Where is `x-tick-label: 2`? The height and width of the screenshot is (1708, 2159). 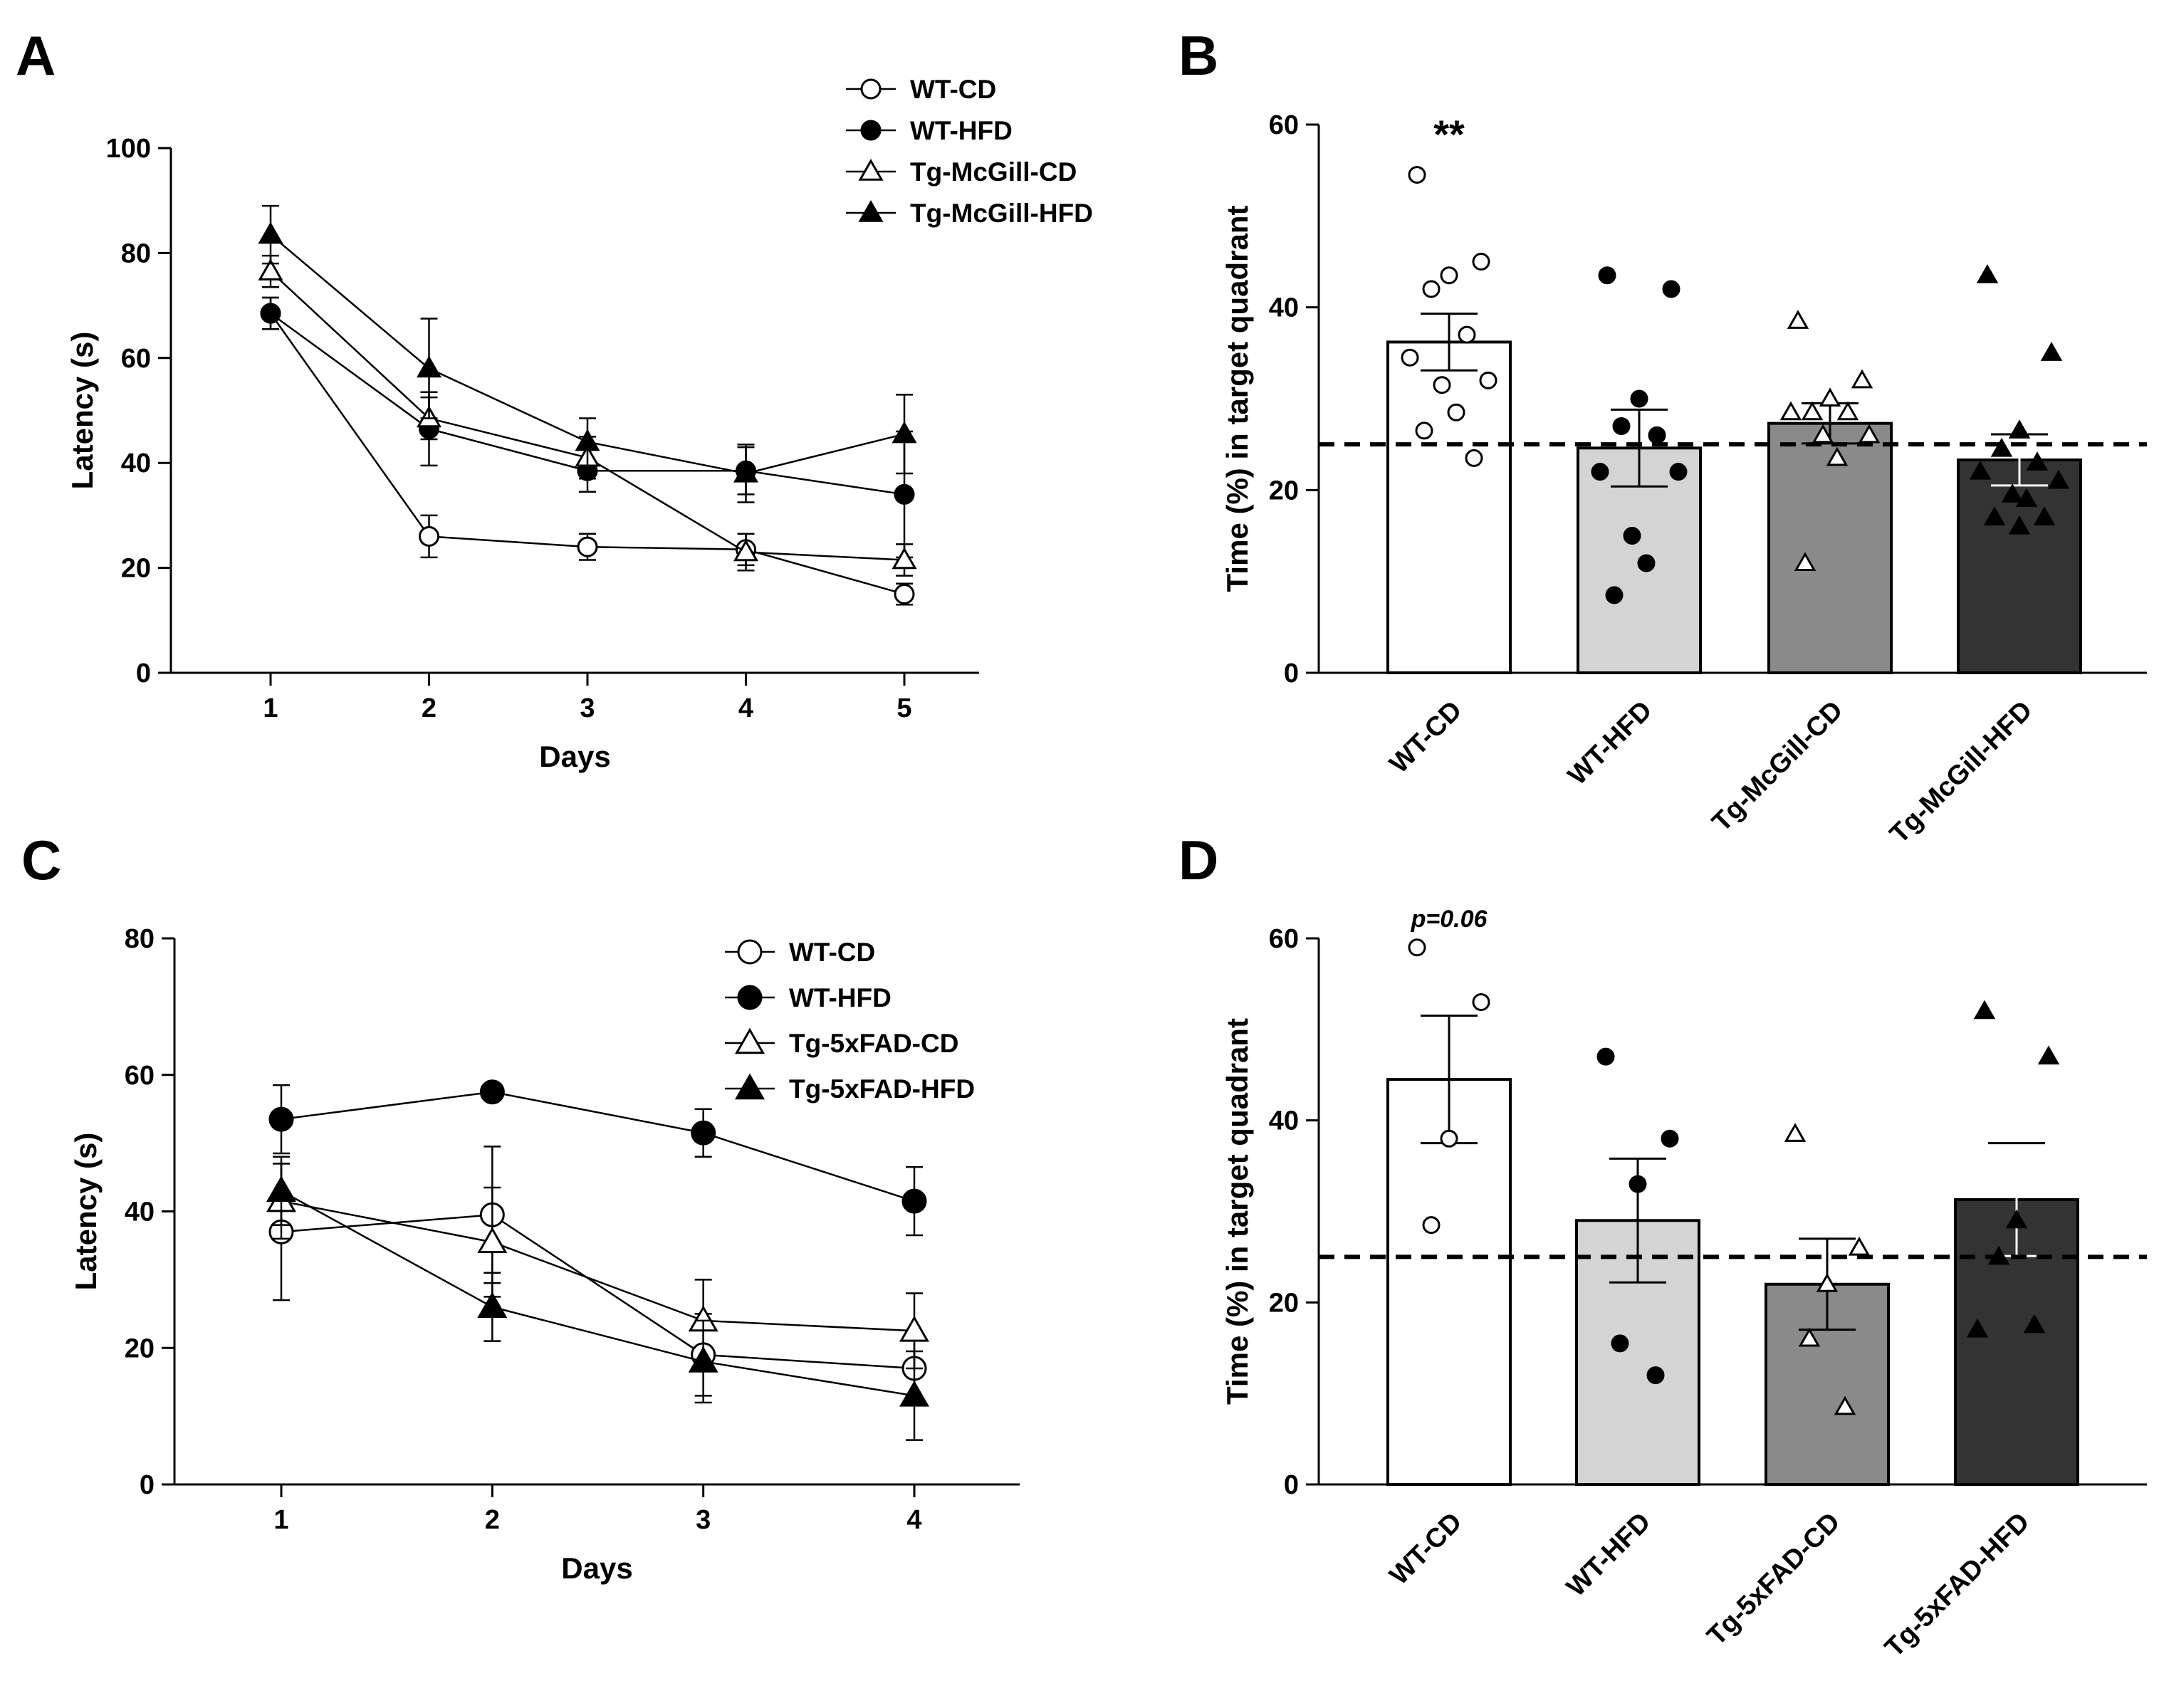 x-tick-label: 2 is located at coordinates (493, 1520).